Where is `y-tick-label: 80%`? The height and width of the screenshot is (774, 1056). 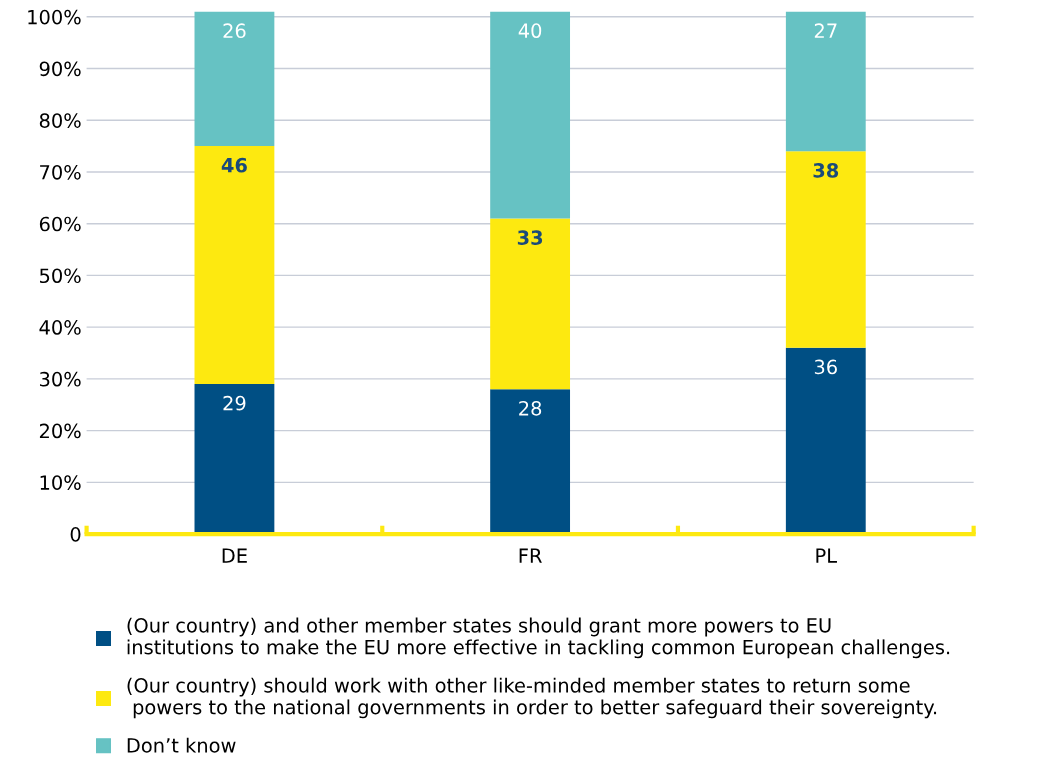 y-tick-label: 80% is located at coordinates (60, 120).